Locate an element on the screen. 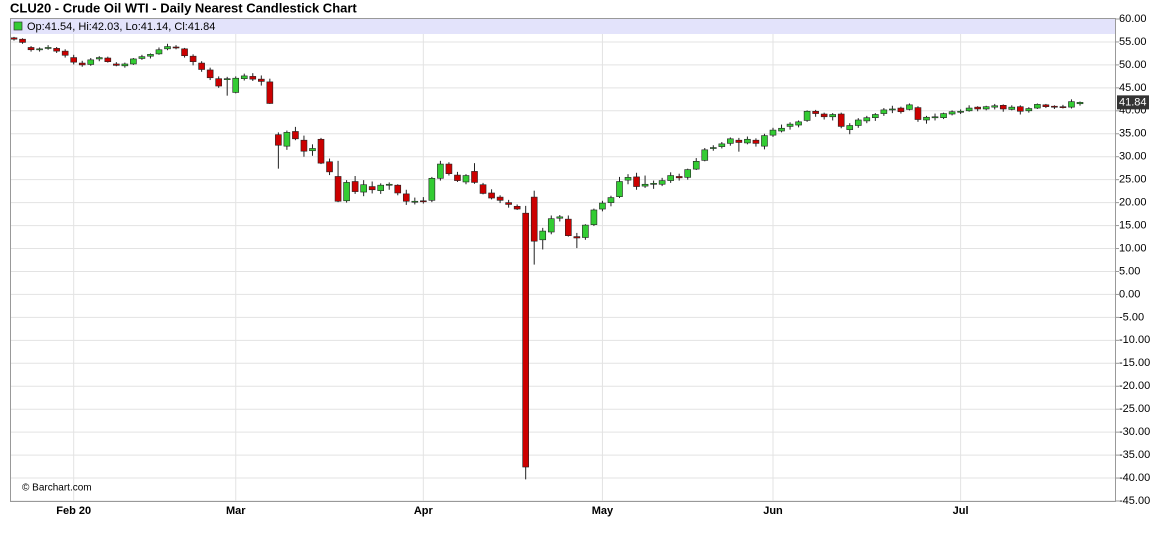 Image resolution: width=1156 pixels, height=542 pixels. y-tick-label: 25.00 is located at coordinates (1133, 180).